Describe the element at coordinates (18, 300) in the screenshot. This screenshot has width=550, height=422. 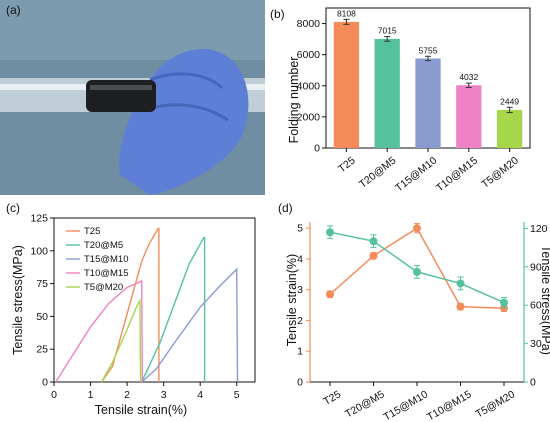
I see `c-y-axis-title: Tensile stress(MPa)` at that location.